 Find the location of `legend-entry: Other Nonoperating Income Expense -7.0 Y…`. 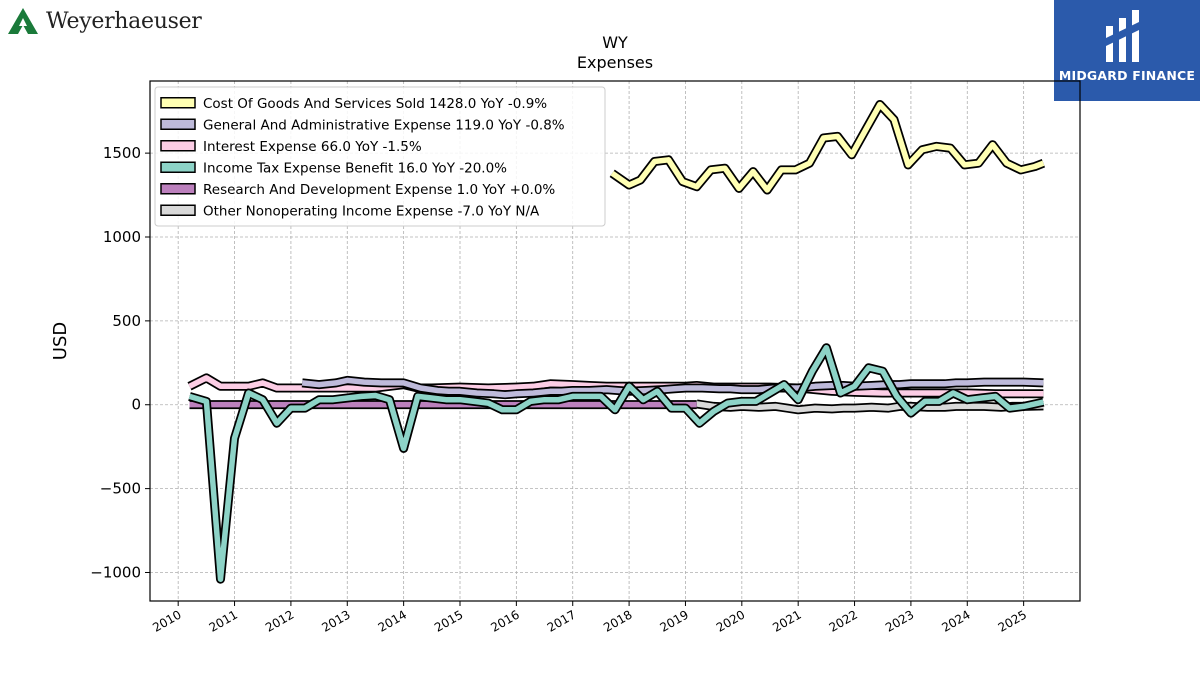

legend-entry: Other Nonoperating Income Expense -7.0 Y… is located at coordinates (371, 211).